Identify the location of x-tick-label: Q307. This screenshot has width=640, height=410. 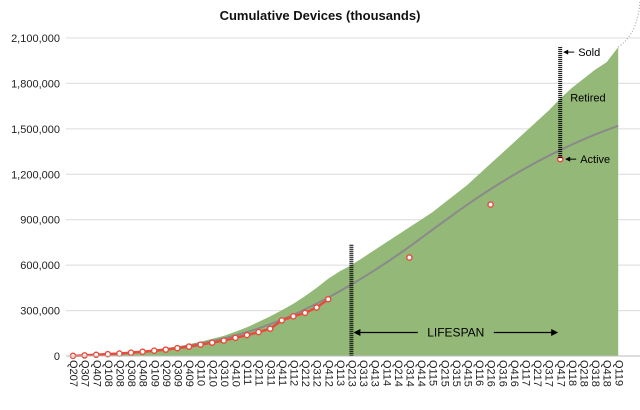
(85, 373).